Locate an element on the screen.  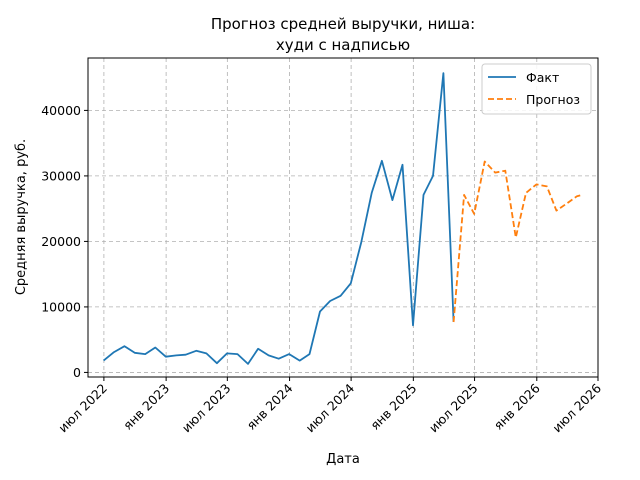
chart-title-line1: Прогноз средней выручки, ниша: is located at coordinates (343, 24).